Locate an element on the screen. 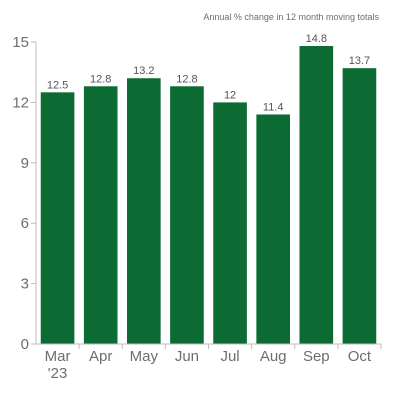 The height and width of the screenshot is (400, 400). y-tick-label: 6 is located at coordinates (25, 223).